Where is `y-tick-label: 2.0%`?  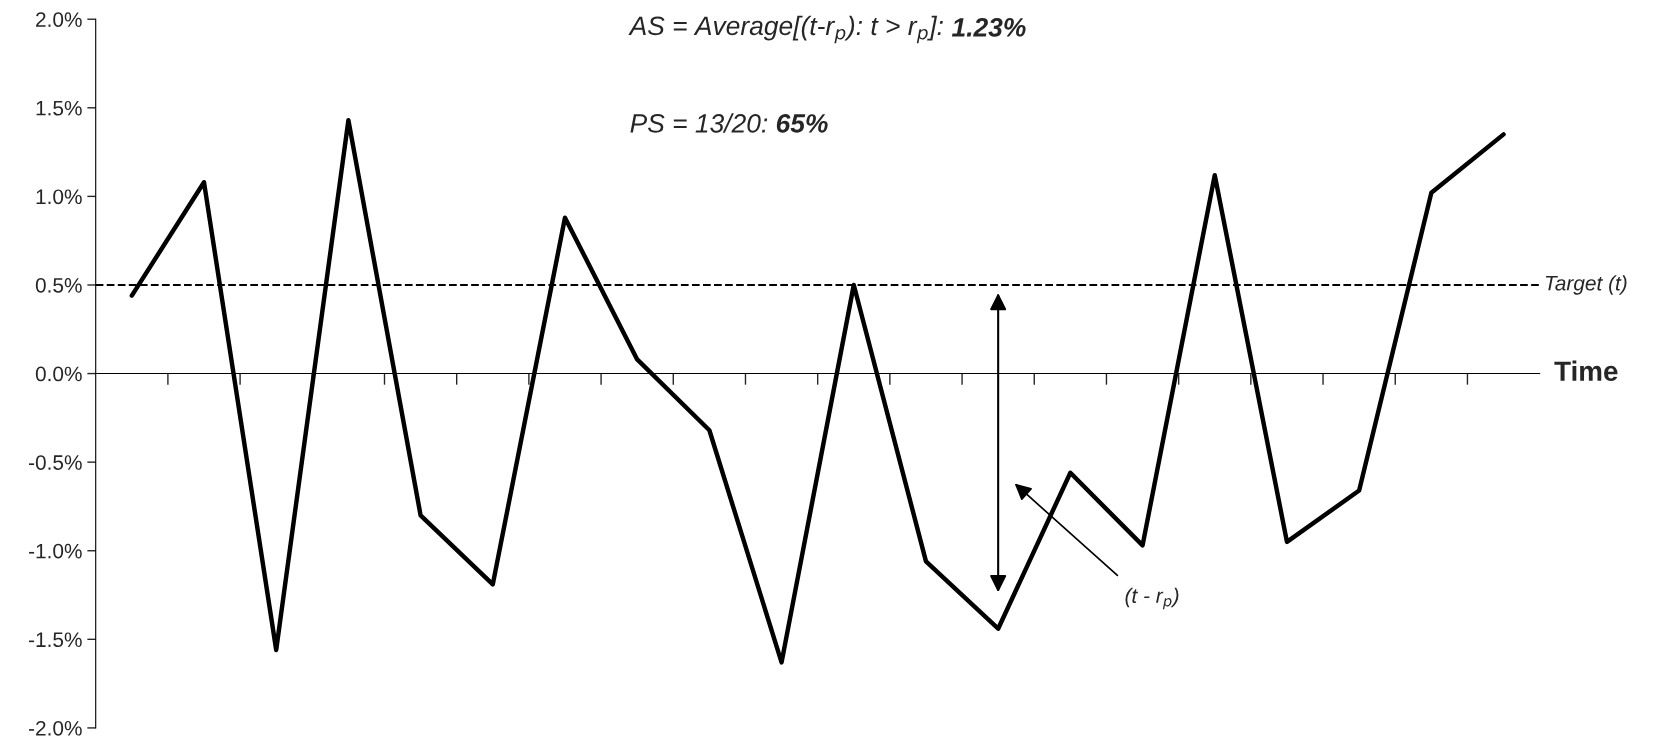 y-tick-label: 2.0% is located at coordinates (59, 19).